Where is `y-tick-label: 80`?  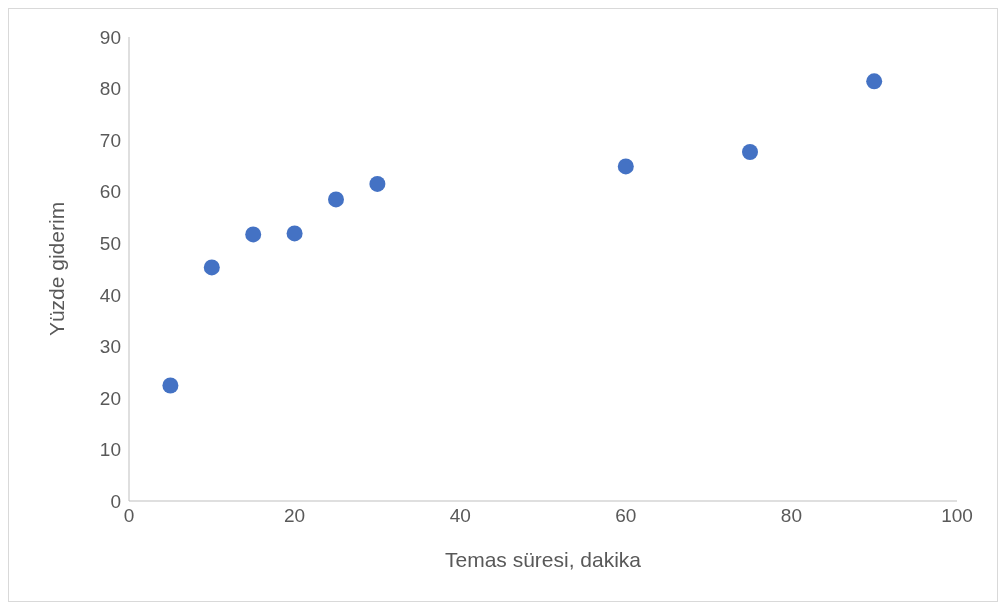
y-tick-label: 80 is located at coordinates (110, 89).